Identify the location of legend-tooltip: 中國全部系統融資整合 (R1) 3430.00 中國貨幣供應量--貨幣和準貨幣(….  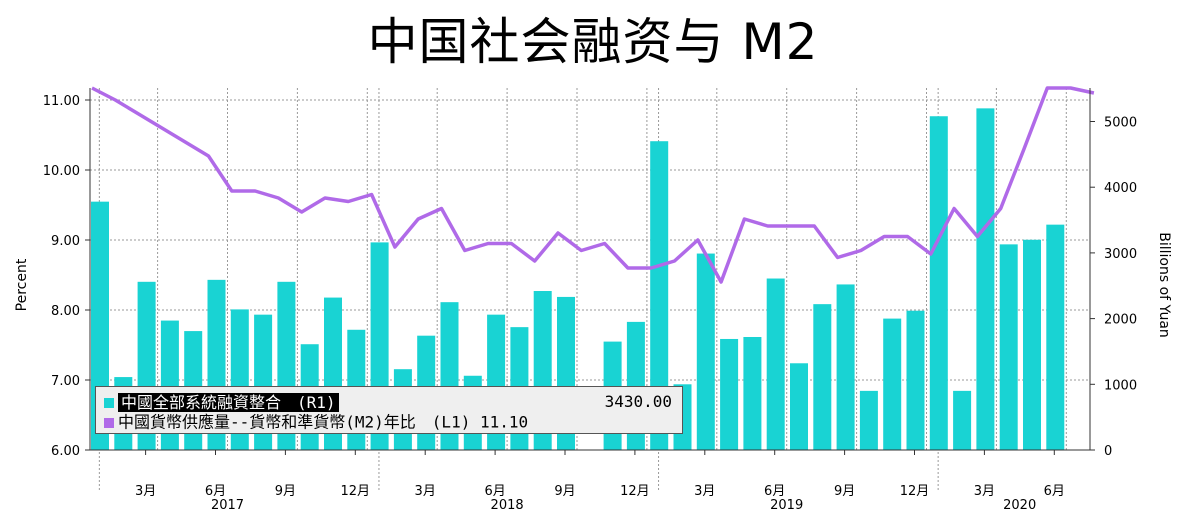
(389, 410).